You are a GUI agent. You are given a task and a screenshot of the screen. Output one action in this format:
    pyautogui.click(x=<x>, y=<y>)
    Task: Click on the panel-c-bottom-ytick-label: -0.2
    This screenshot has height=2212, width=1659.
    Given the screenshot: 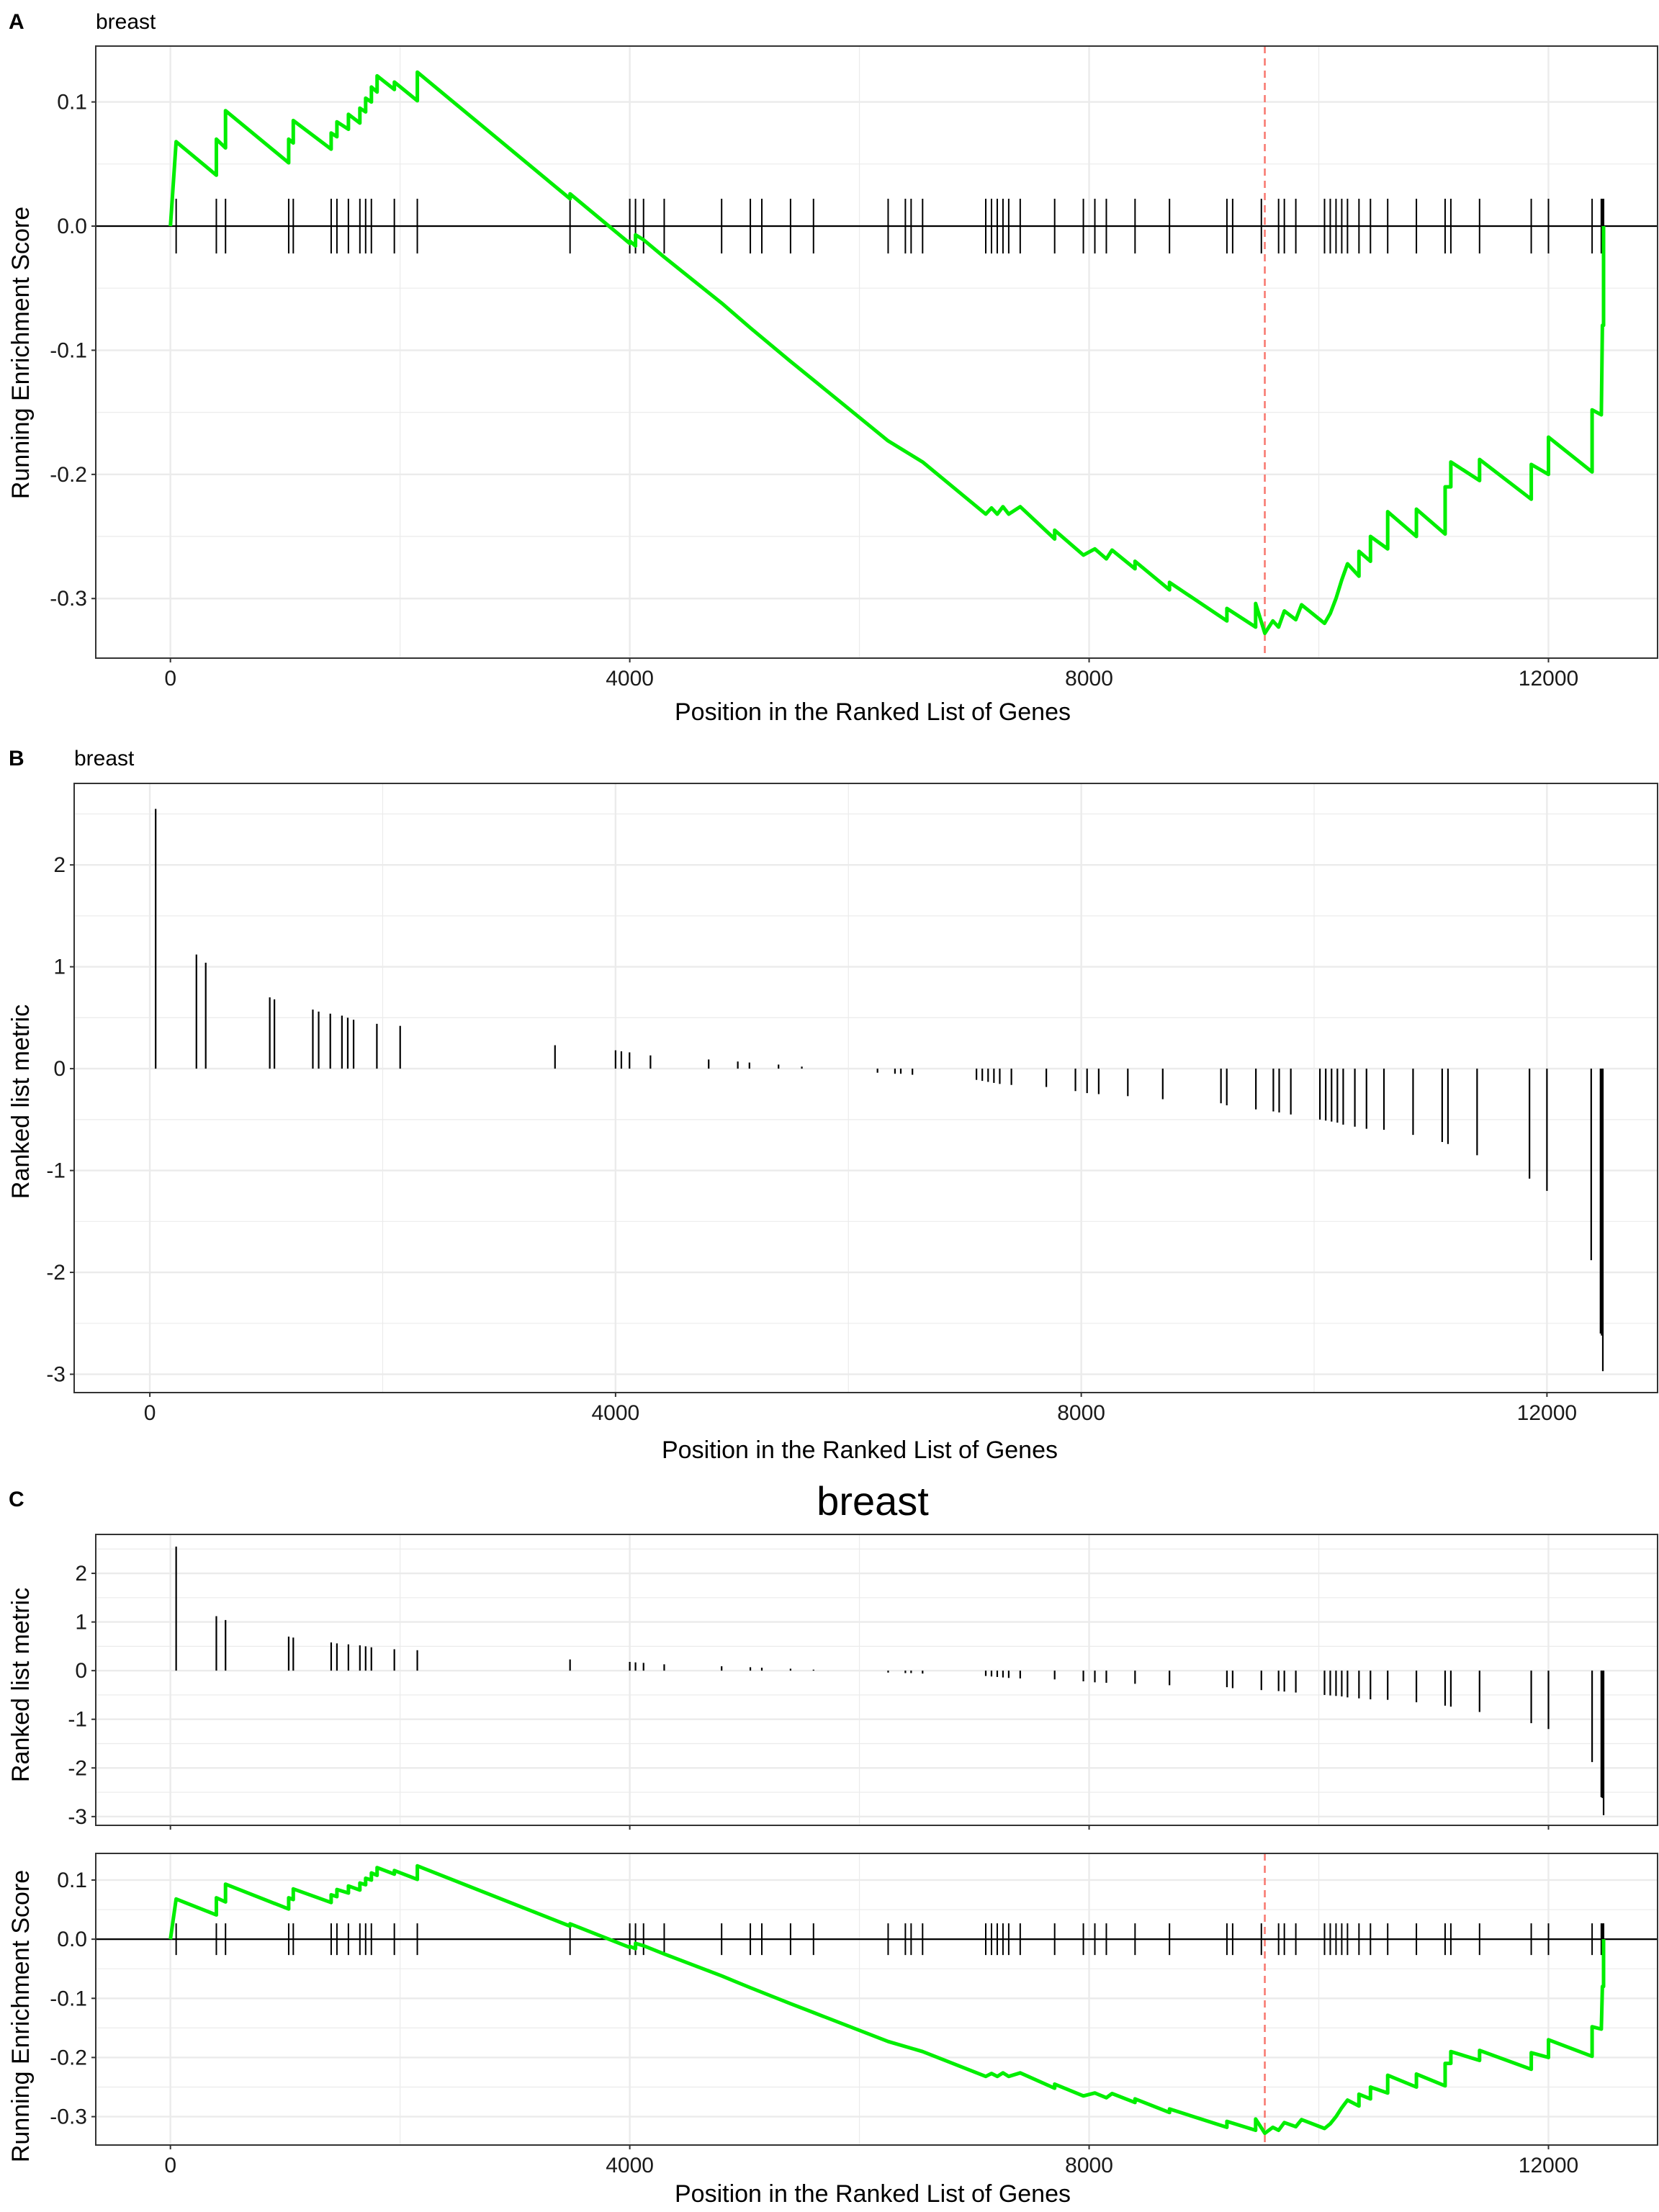 What is the action you would take?
    pyautogui.click(x=68, y=2057)
    